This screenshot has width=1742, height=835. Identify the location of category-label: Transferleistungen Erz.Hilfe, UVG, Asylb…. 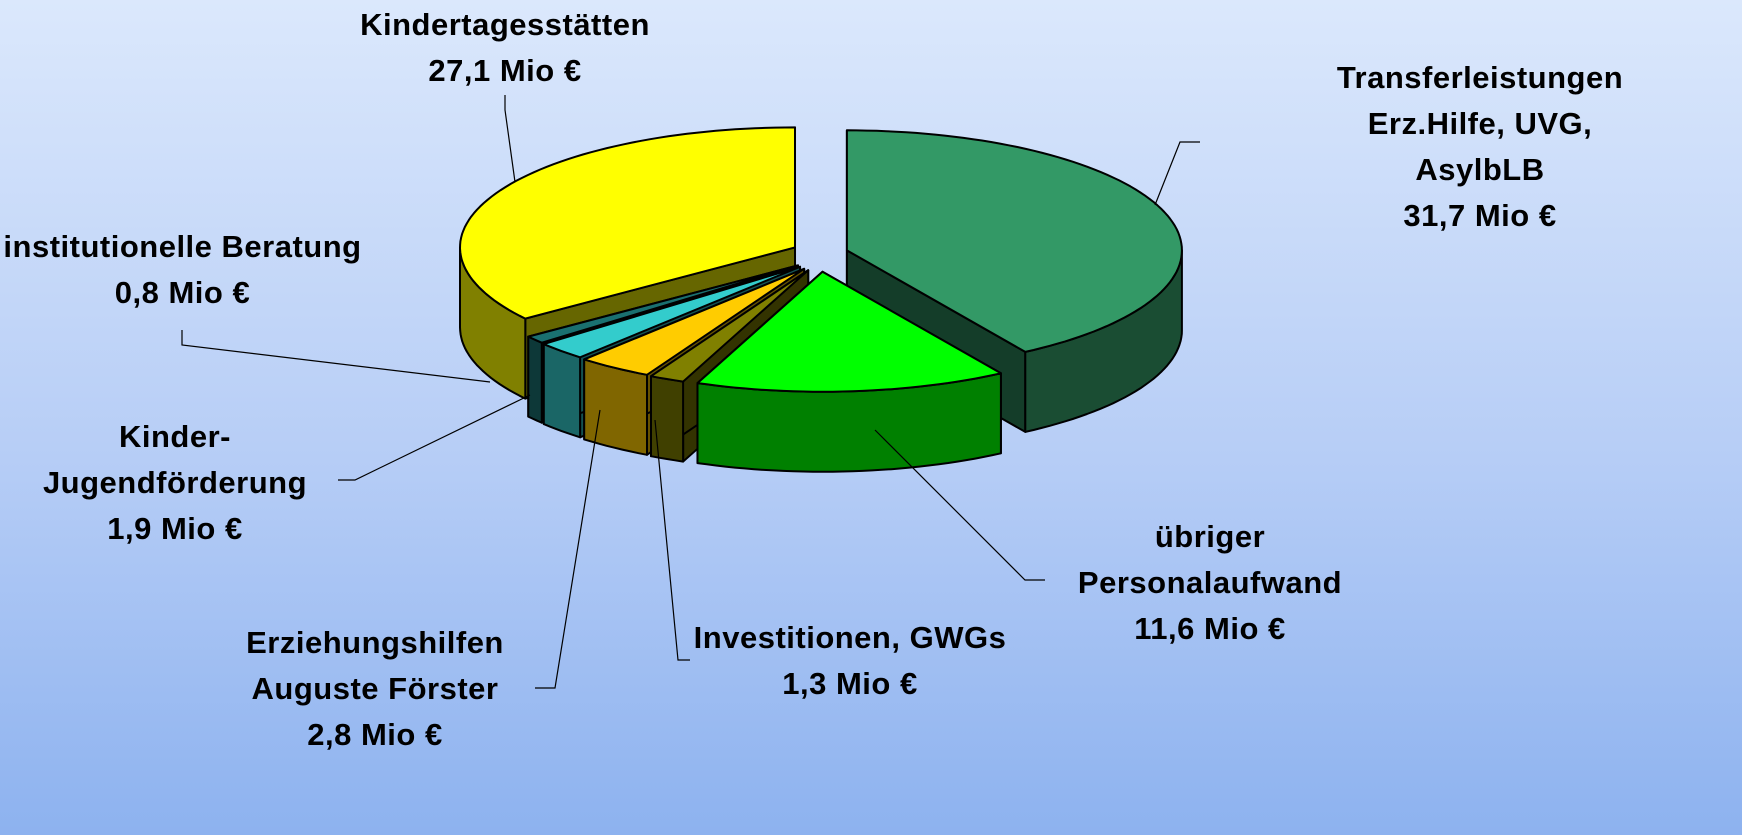
(1480, 123).